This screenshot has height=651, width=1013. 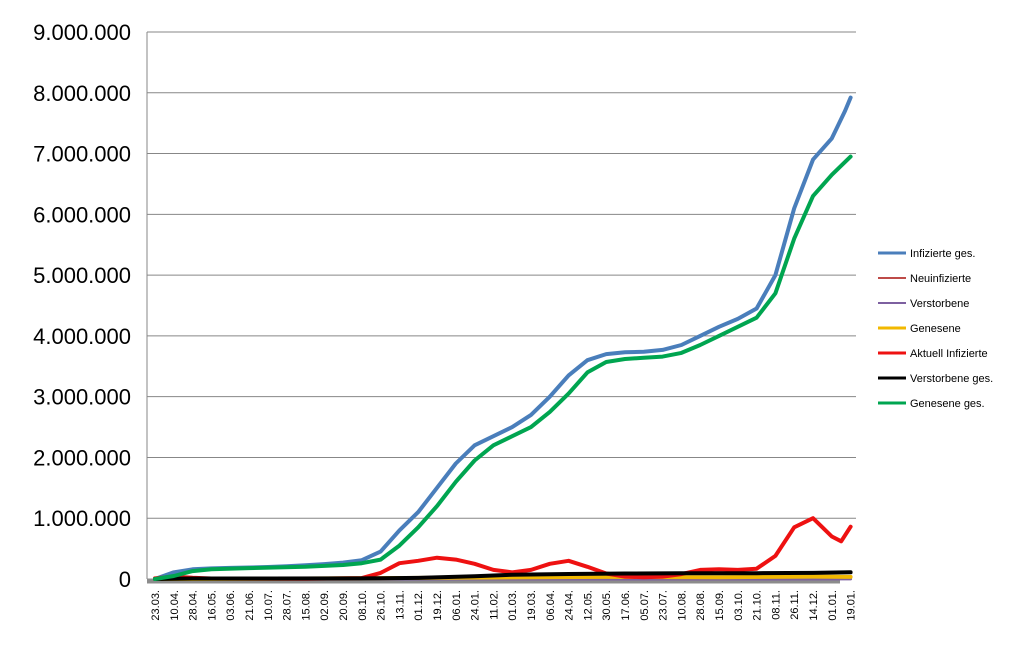 What do you see at coordinates (363, 605) in the screenshot?
I see `x-tick-label: 08.10.` at bounding box center [363, 605].